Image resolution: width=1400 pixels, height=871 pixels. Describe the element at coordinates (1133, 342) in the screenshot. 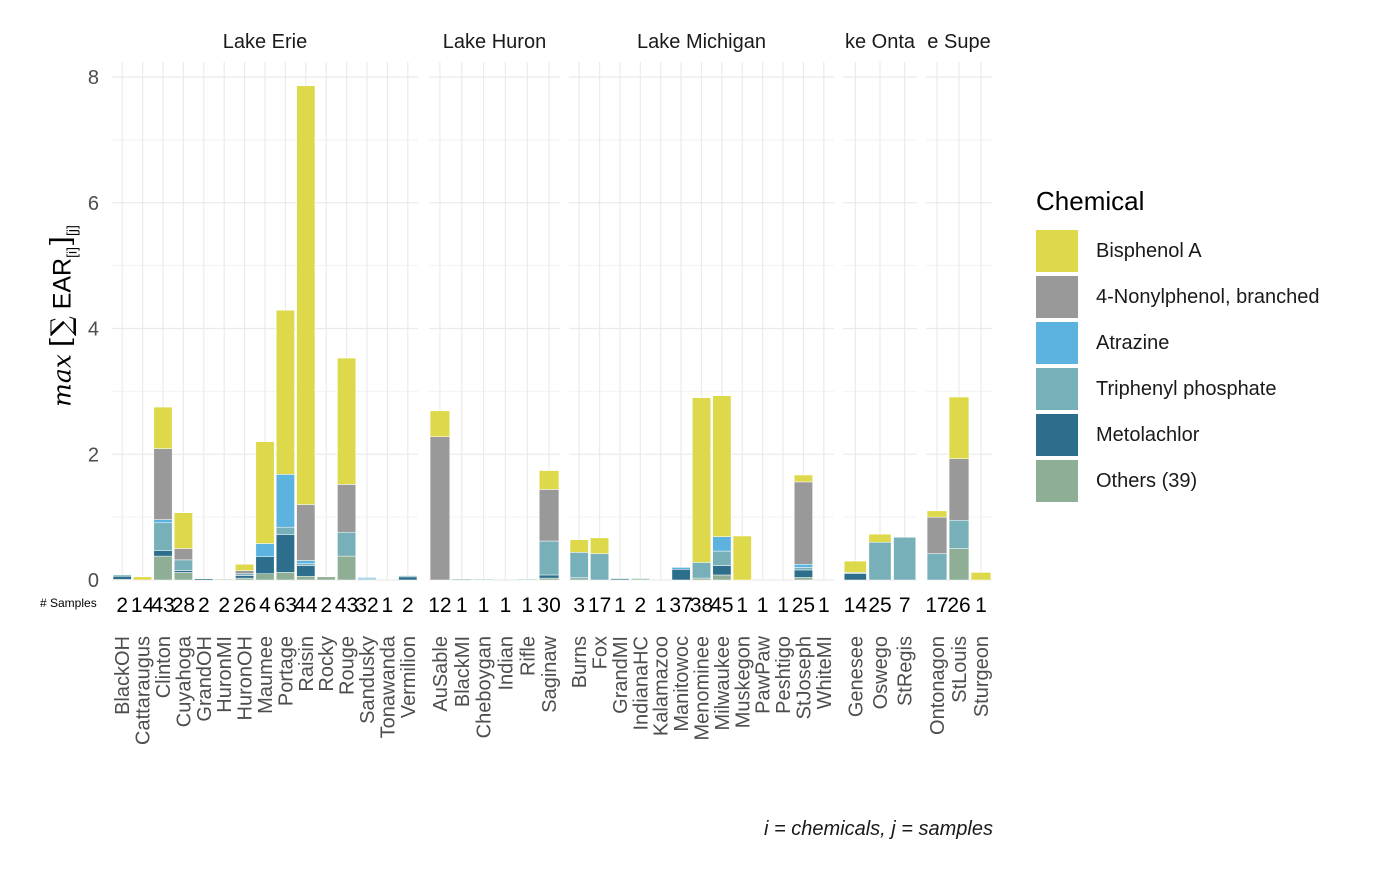

I see `legend-label: Atrazine` at that location.